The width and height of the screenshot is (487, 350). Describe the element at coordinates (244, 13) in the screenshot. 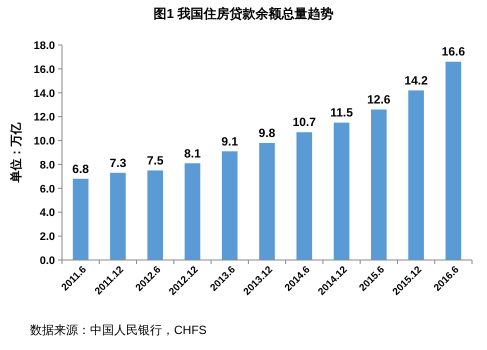

I see `chart-title: 图1 我国住房贷款余额总量趋势` at that location.